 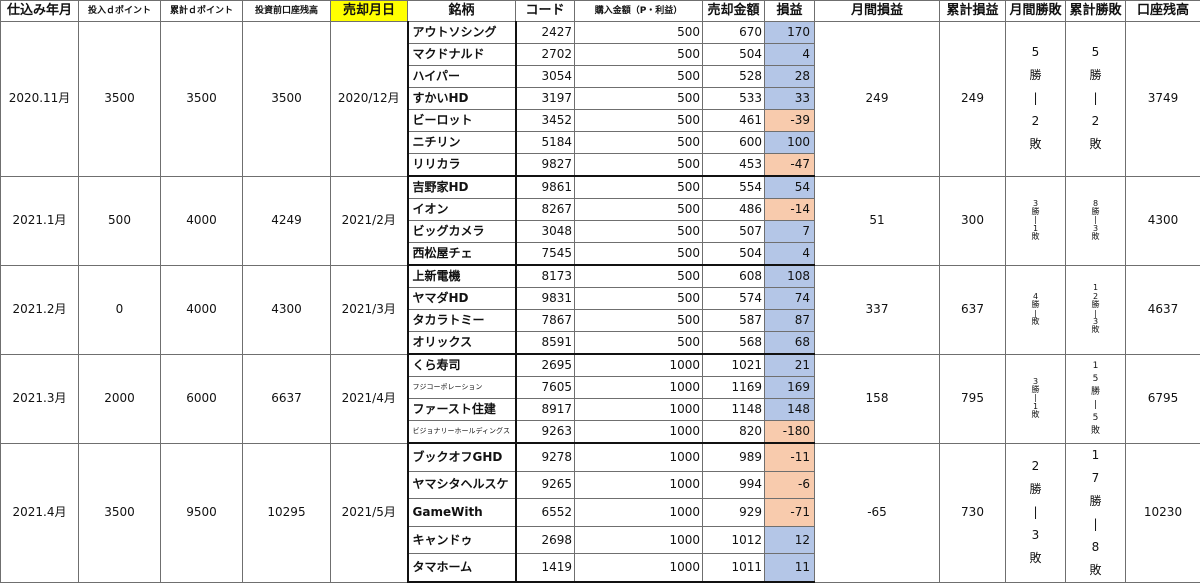 I want to click on cell-month: 2021.1月, so click(x=40, y=220).